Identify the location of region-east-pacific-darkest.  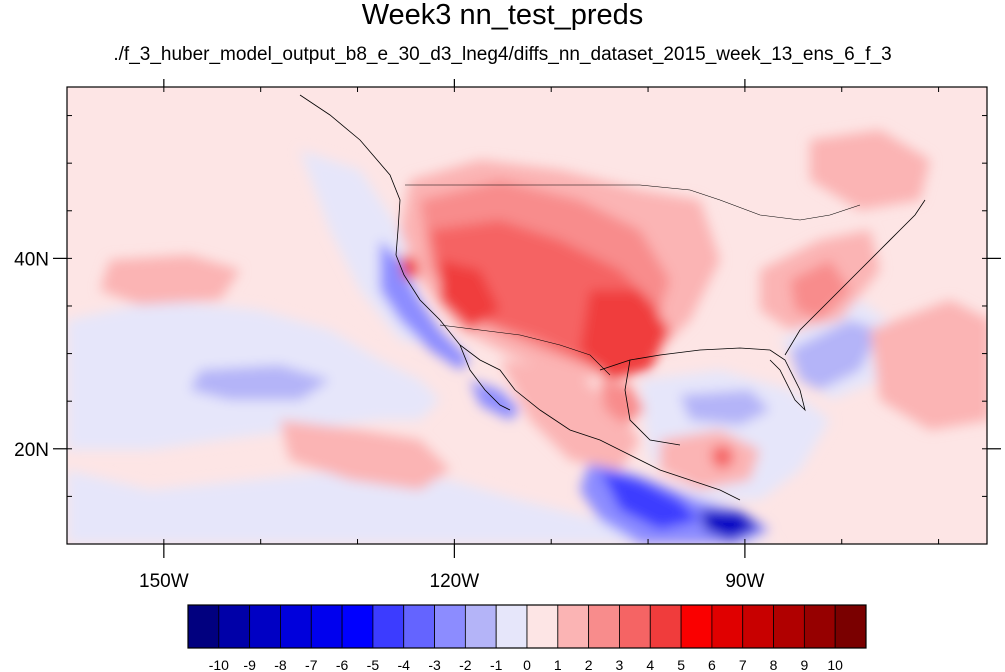
(730, 525).